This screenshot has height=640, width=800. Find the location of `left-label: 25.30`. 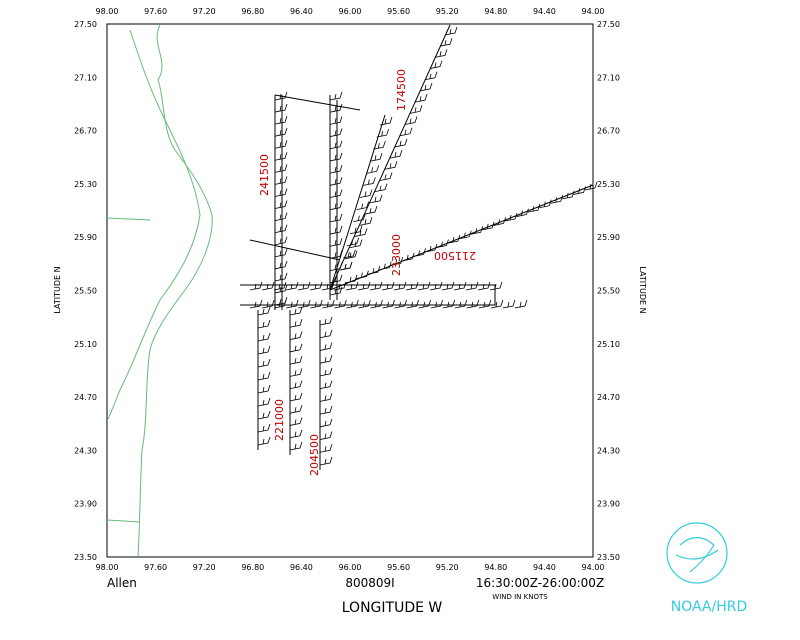

left-label: 25.30 is located at coordinates (85, 184).